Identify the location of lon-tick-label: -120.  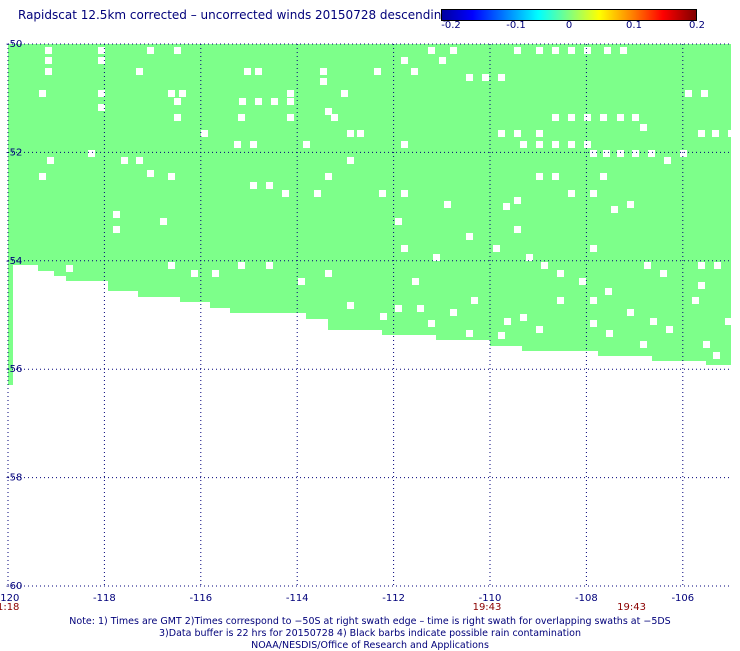
(9, 598).